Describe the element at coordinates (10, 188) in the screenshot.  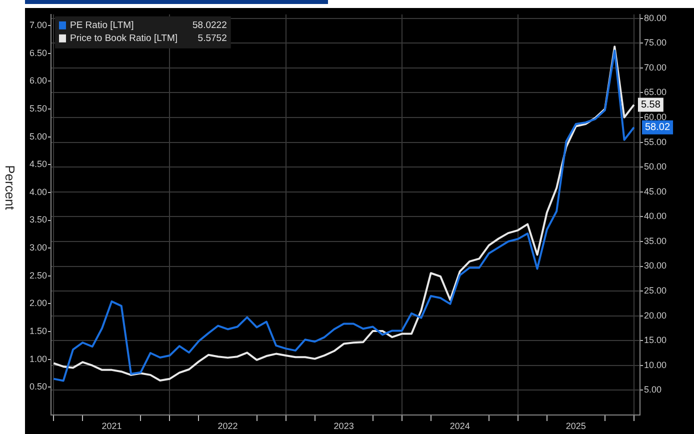
I see `y-axis-title: Percent` at that location.